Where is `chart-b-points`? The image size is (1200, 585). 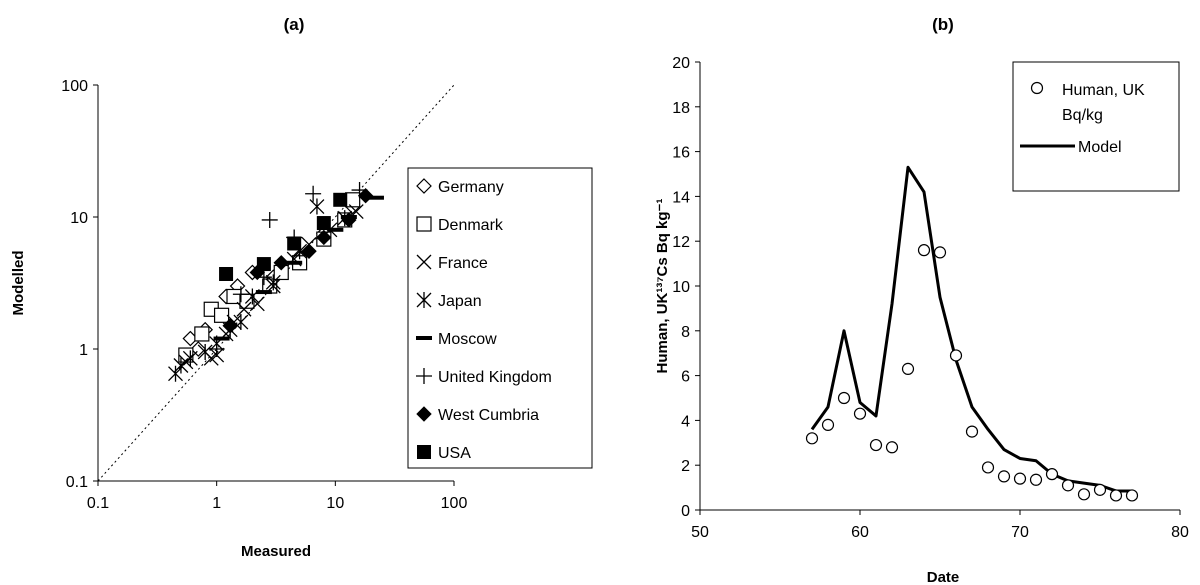
chart-b-points is located at coordinates (972, 373).